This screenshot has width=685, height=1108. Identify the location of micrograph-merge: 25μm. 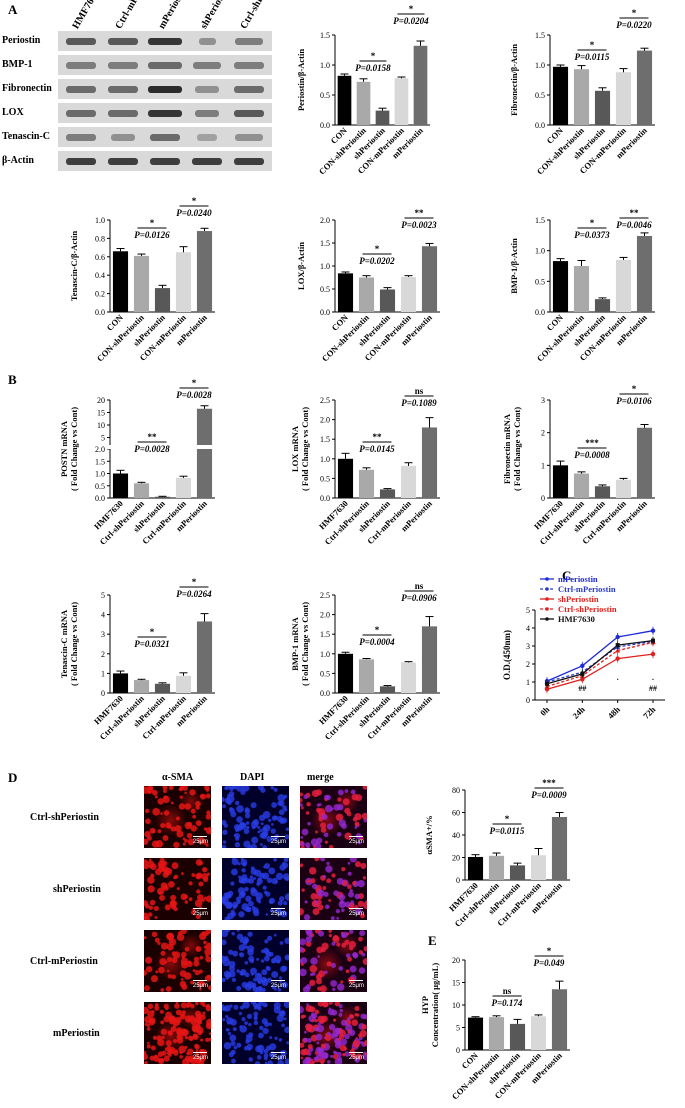
(333, 961).